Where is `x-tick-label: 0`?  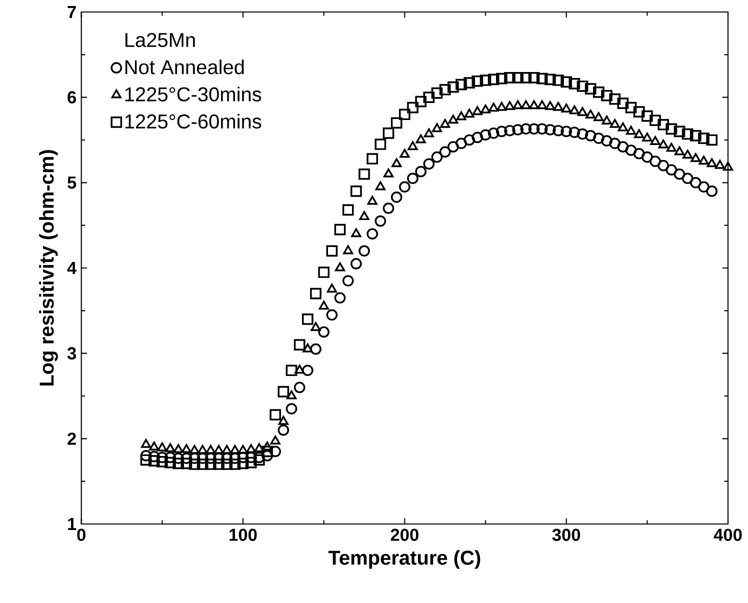 x-tick-label: 0 is located at coordinates (81, 535).